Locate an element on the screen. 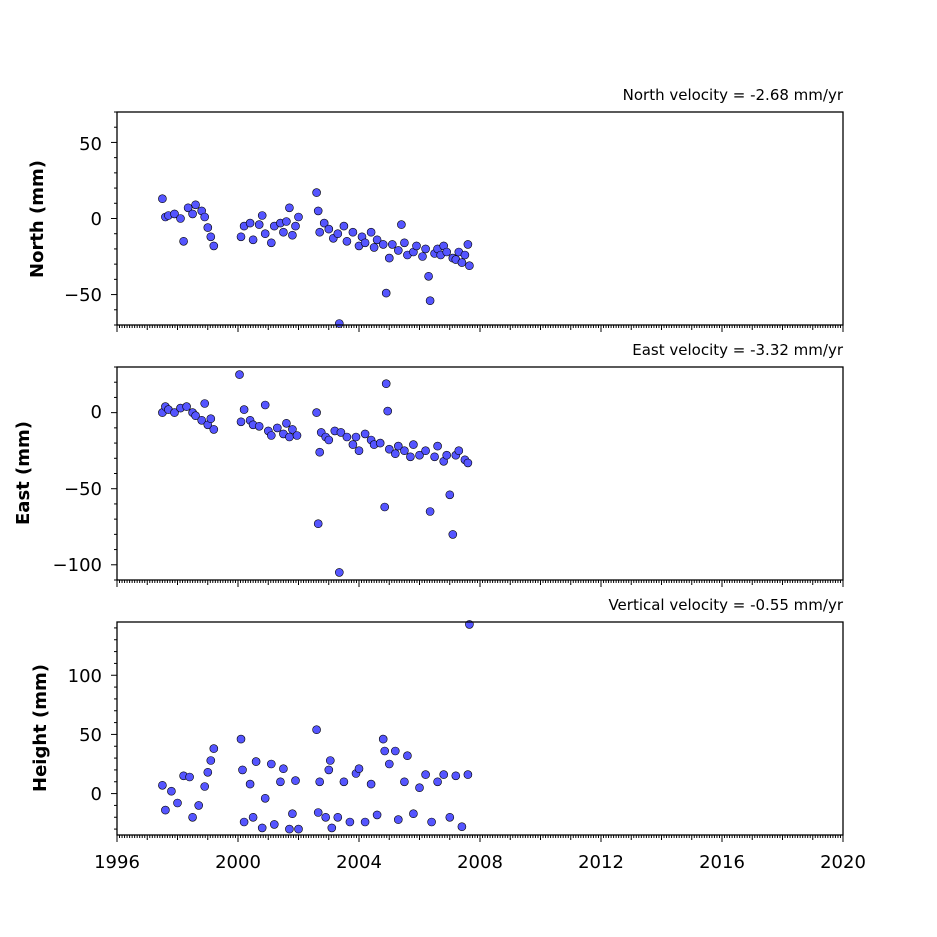 Image resolution: width=937 pixels, height=937 pixels. east-velocity-title: East velocity = -3.32 mm/yr is located at coordinates (738, 350).